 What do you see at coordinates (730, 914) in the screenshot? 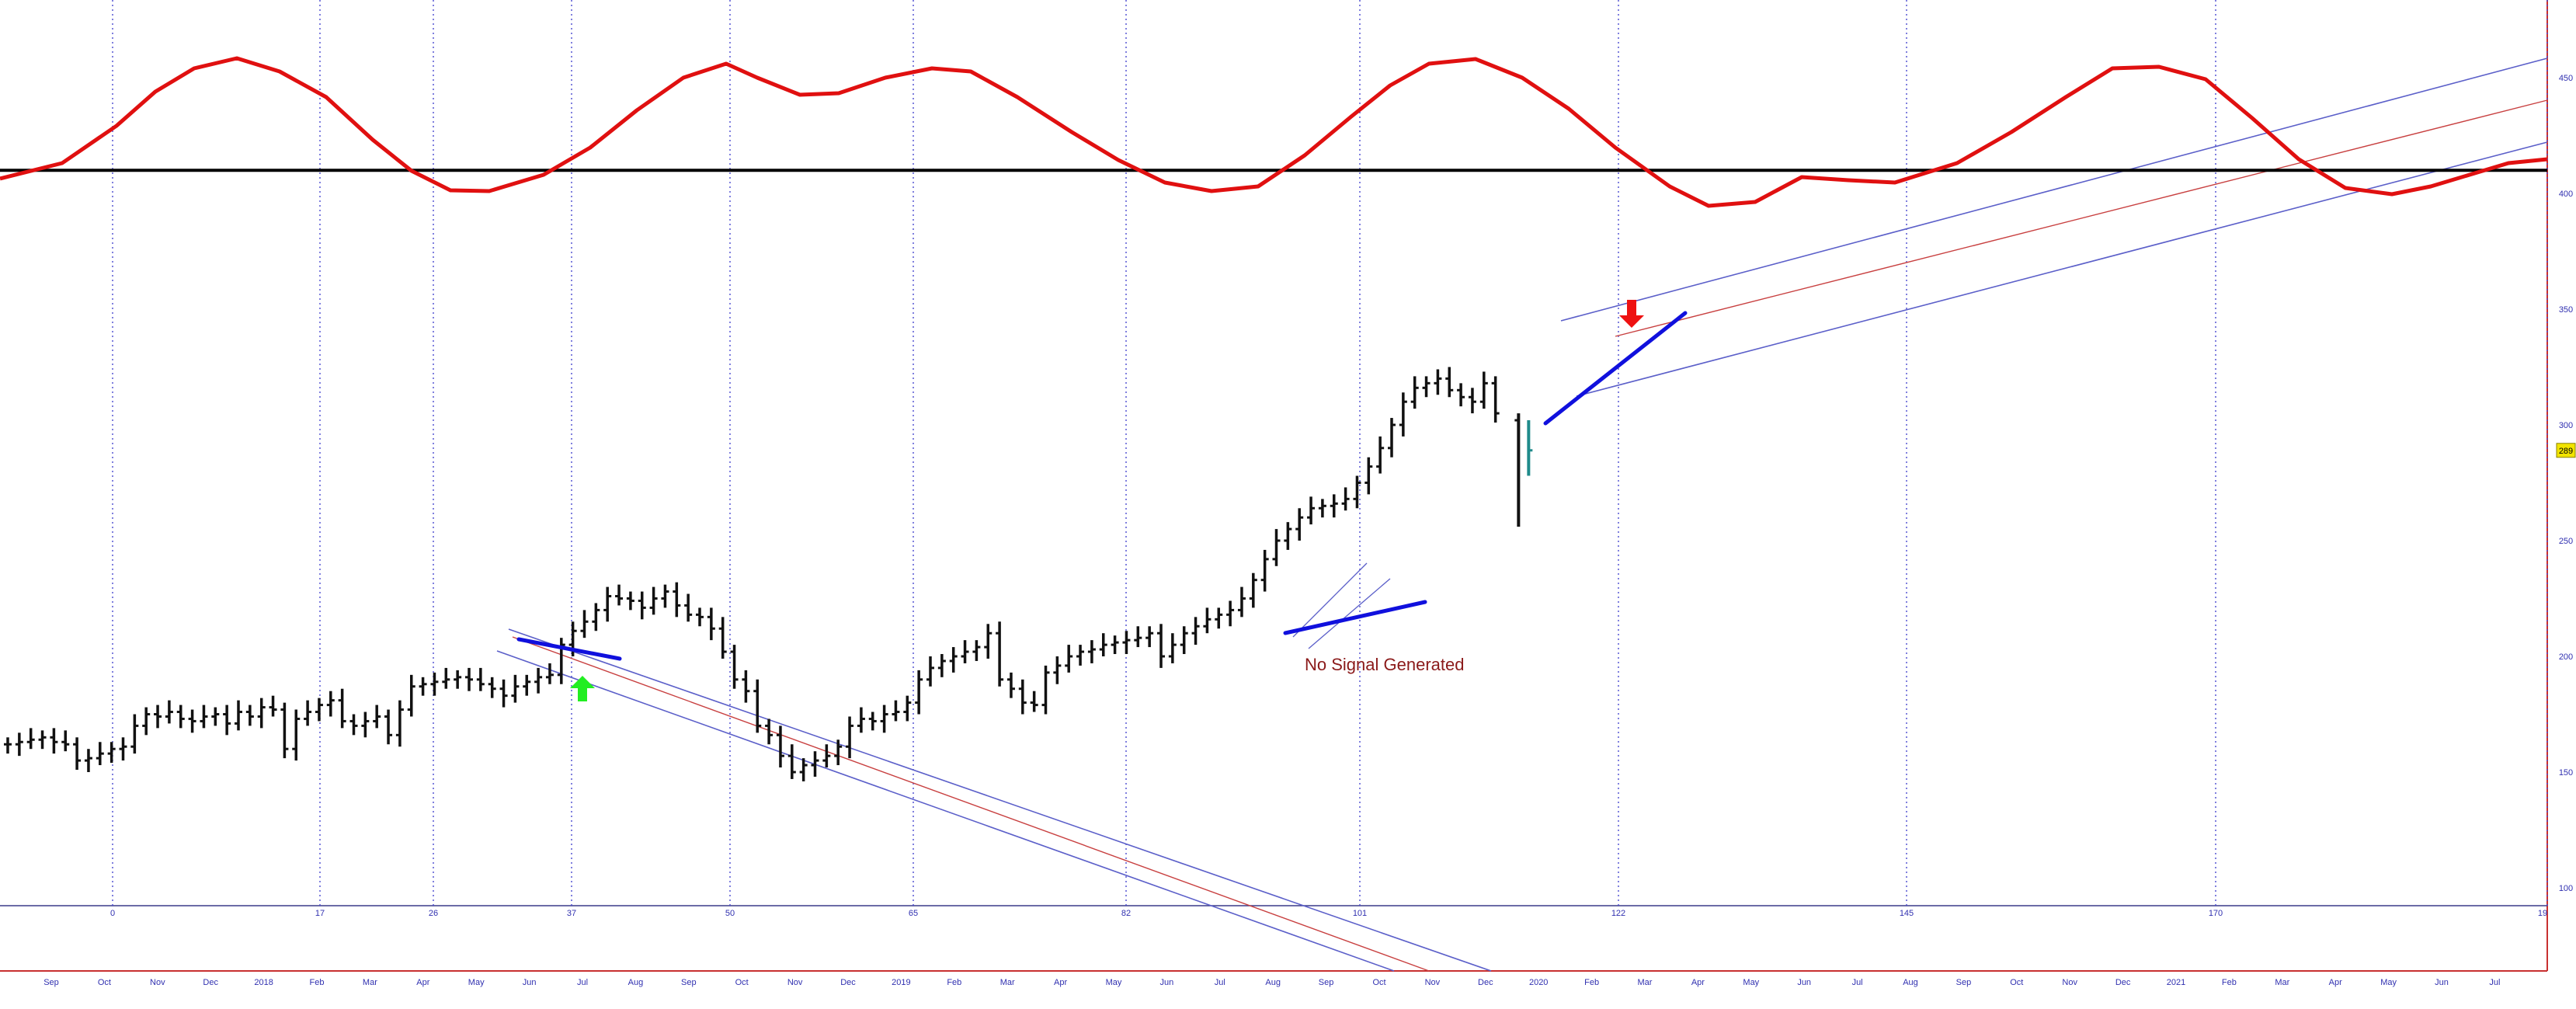
I see `cycle-marker-label: 50` at bounding box center [730, 914].